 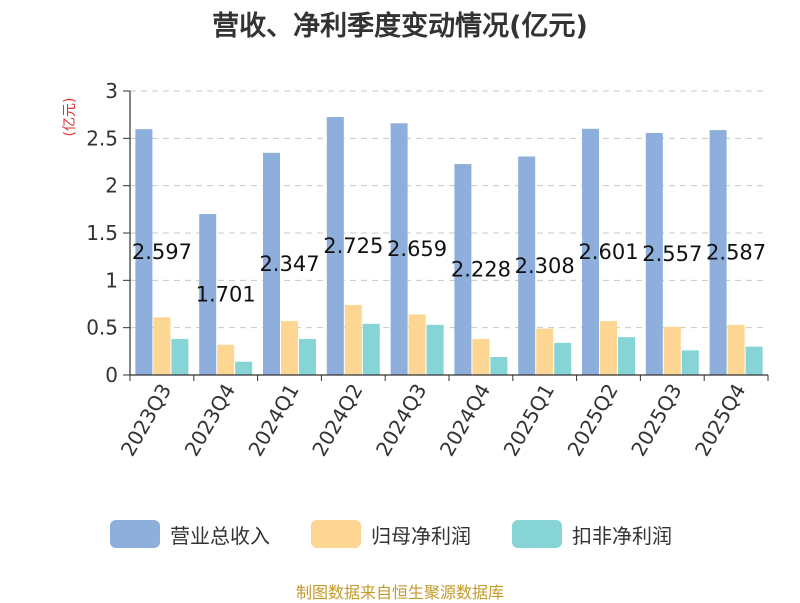 I want to click on legend-label-net-profit: 归母净利润, so click(x=421, y=535).